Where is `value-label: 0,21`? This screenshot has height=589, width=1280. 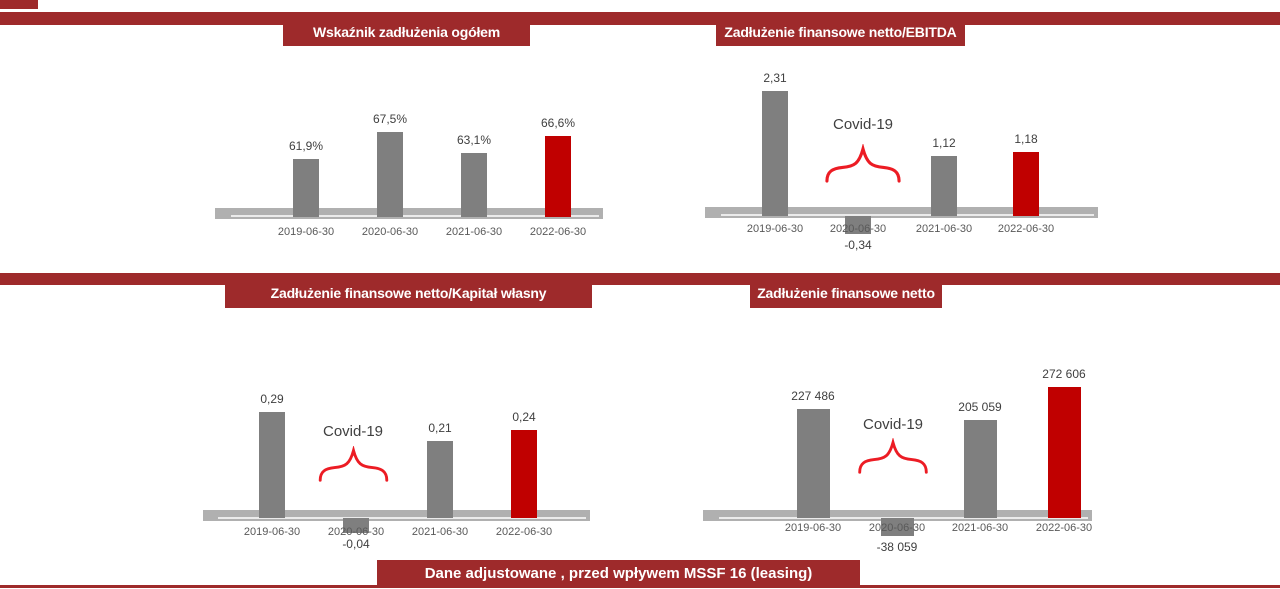 value-label: 0,21 is located at coordinates (440, 428).